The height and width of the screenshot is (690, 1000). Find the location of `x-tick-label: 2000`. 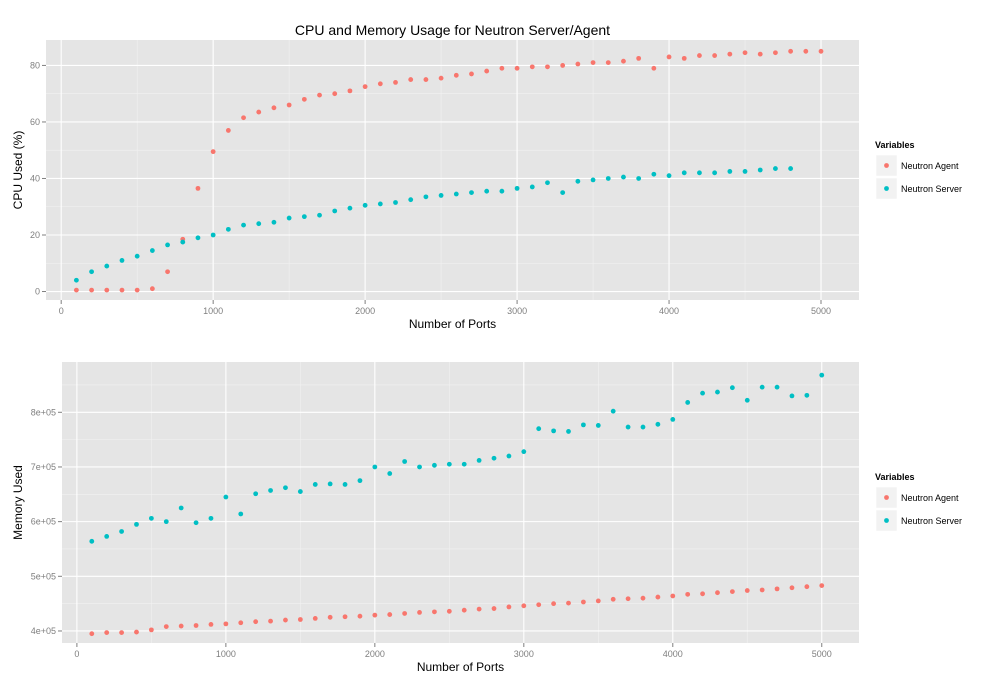

x-tick-label: 2000 is located at coordinates (375, 654).